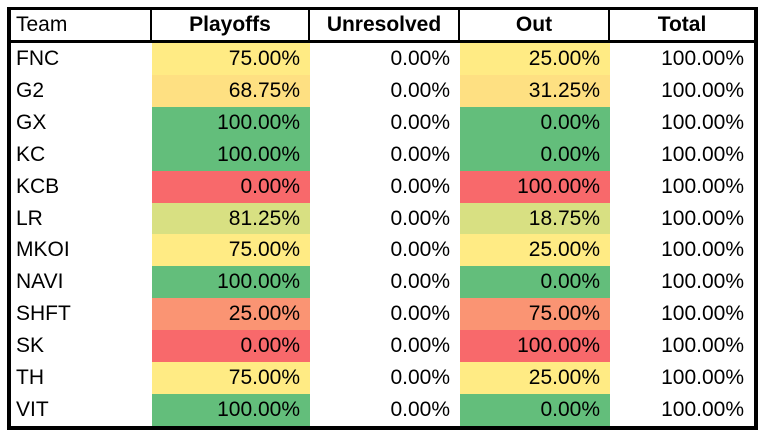 This screenshot has width=766, height=438. I want to click on cell-team: VIT, so click(32, 410).